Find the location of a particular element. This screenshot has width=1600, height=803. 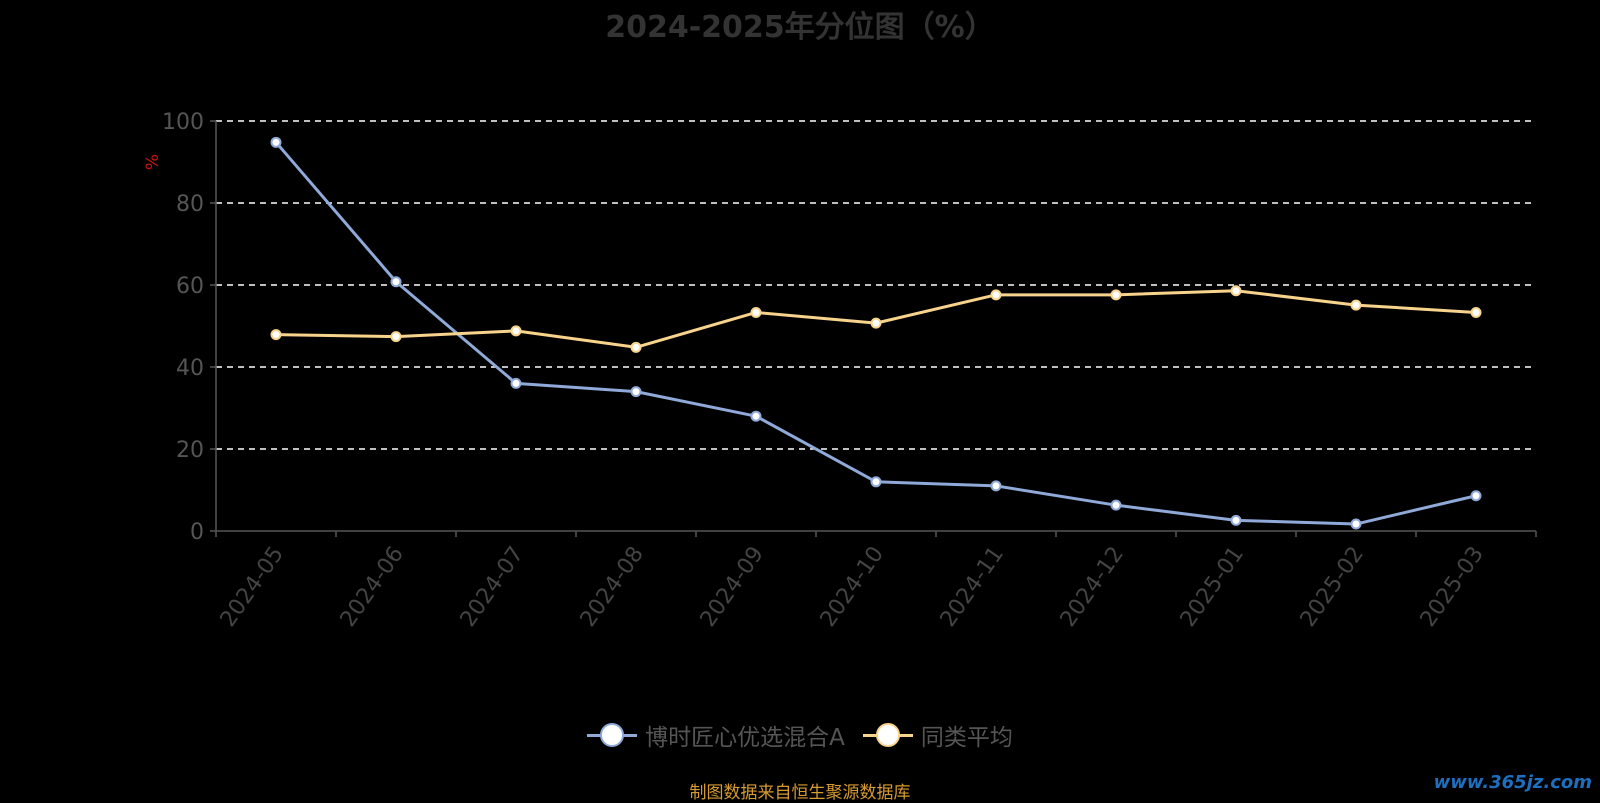

x-tick-label: 2025-02 is located at coordinates (1332, 587).